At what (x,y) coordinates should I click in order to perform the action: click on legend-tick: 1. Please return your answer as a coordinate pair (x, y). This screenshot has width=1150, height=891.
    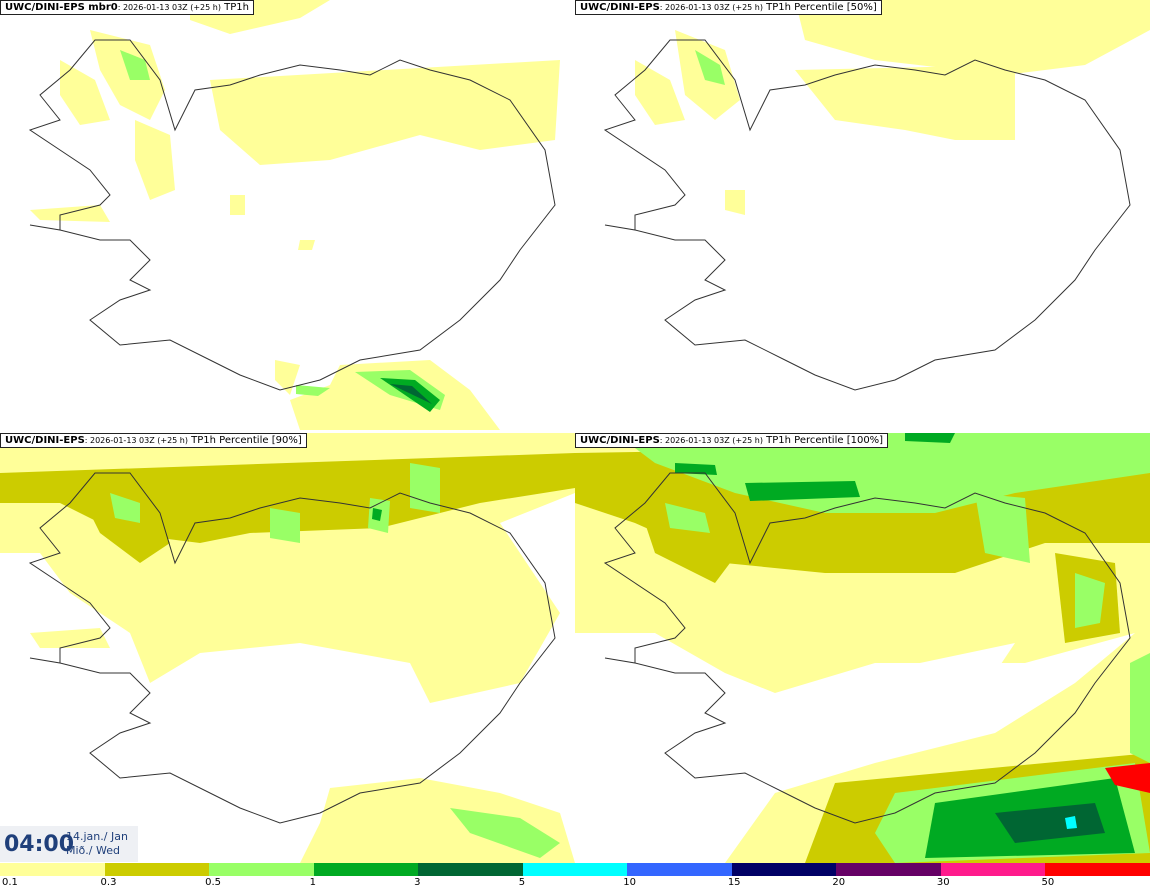
    Looking at the image, I should click on (312, 882).